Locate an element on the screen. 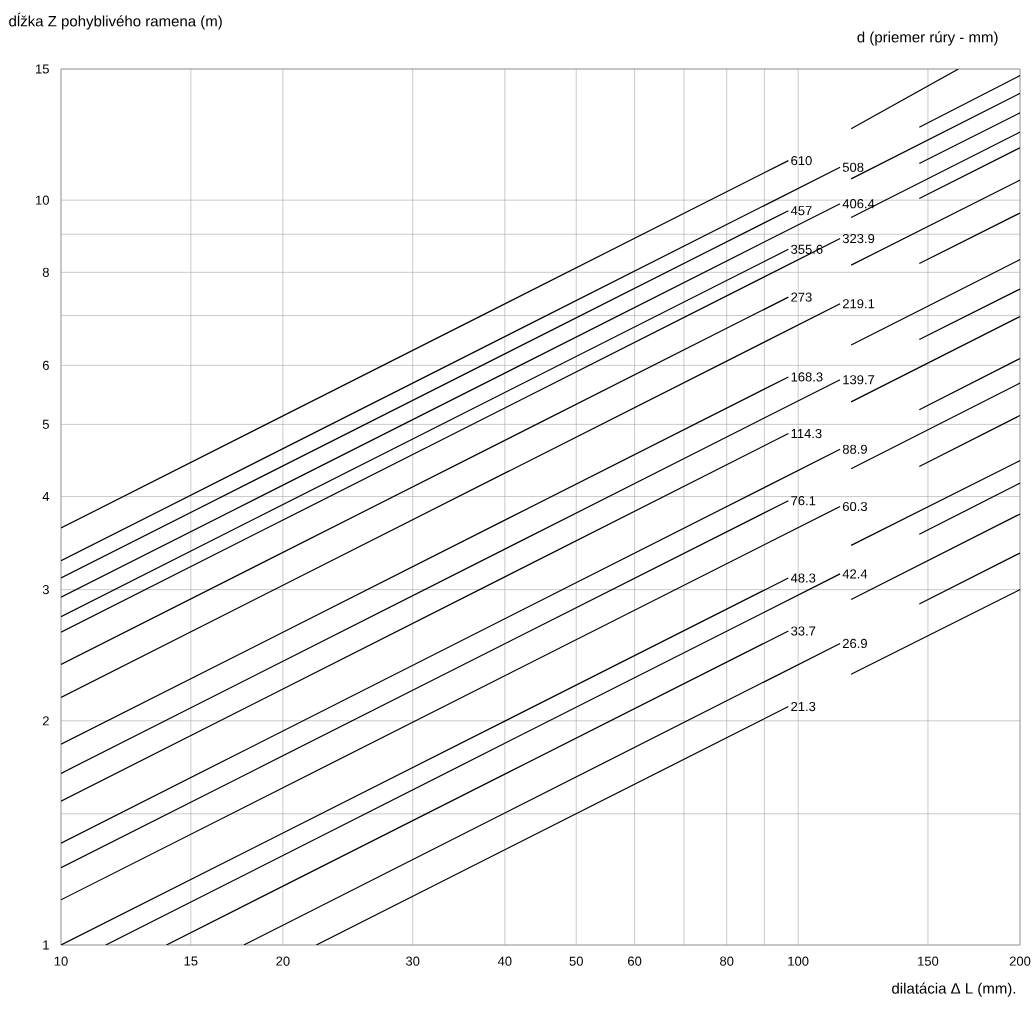 Image resolution: width=1036 pixels, height=1021 pixels. series-label: 273 is located at coordinates (801, 297).